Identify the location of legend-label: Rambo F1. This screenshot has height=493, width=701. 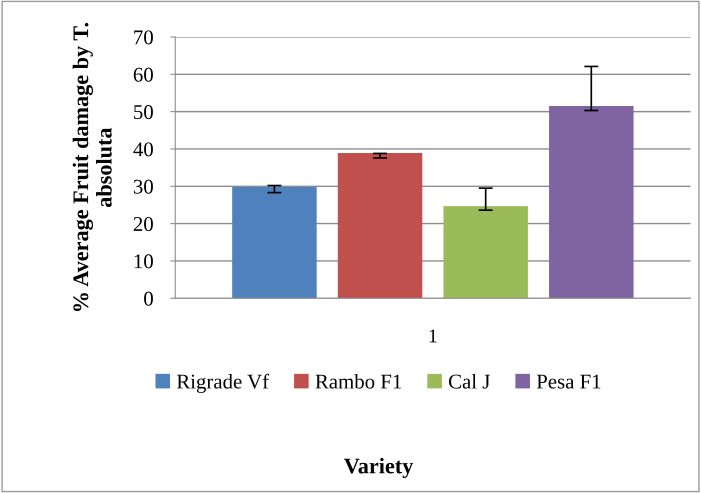
(359, 381).